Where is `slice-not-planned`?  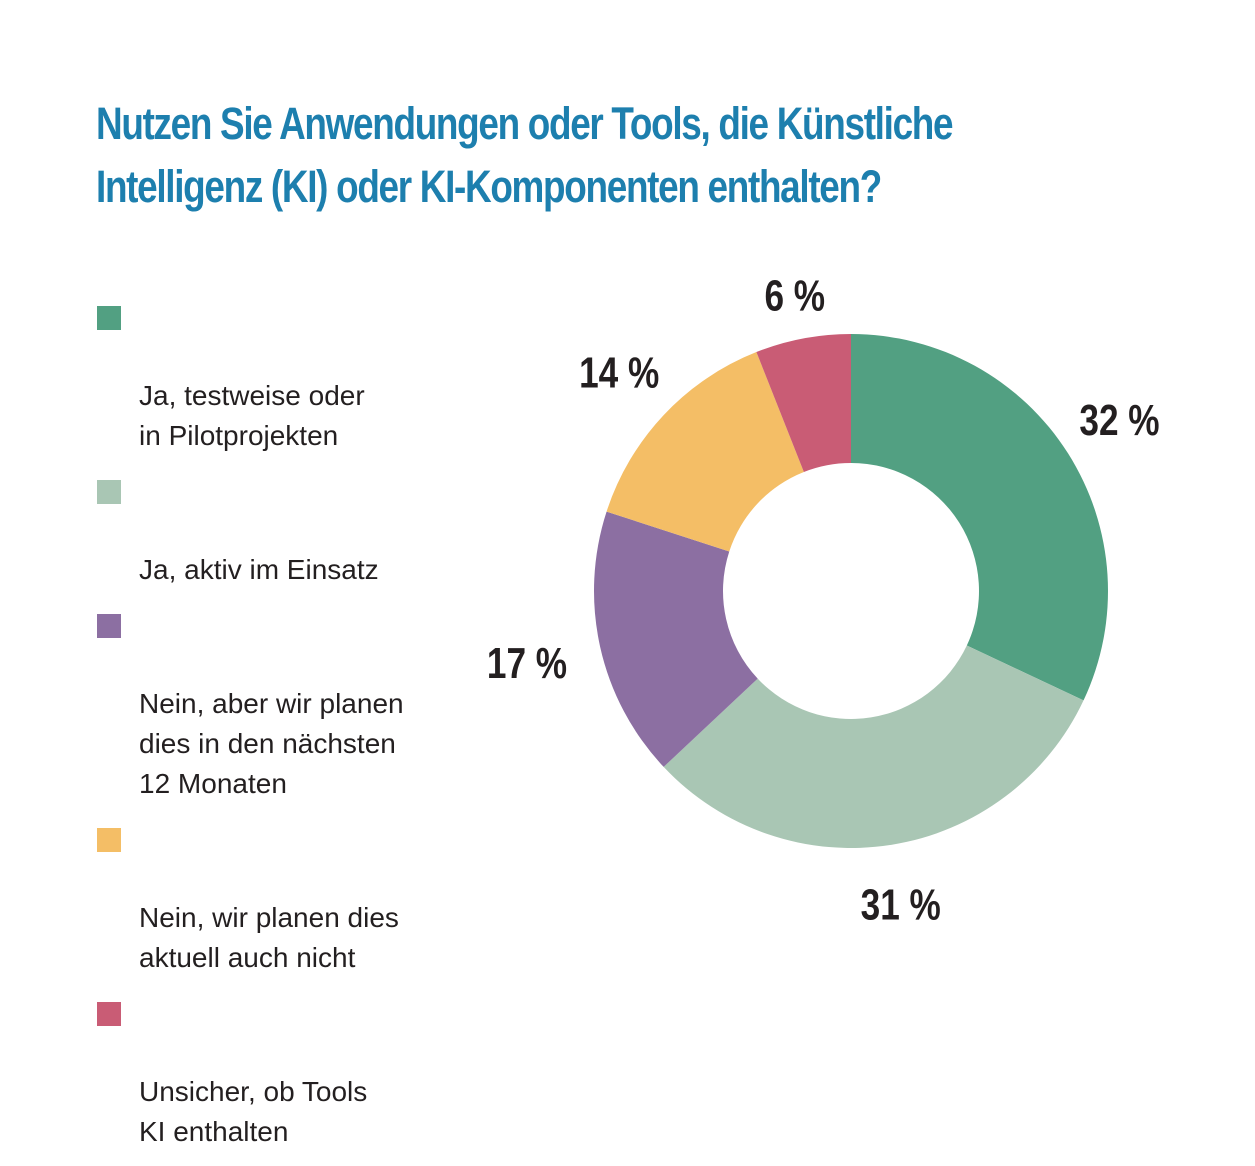
slice-not-planned is located at coordinates (705, 452).